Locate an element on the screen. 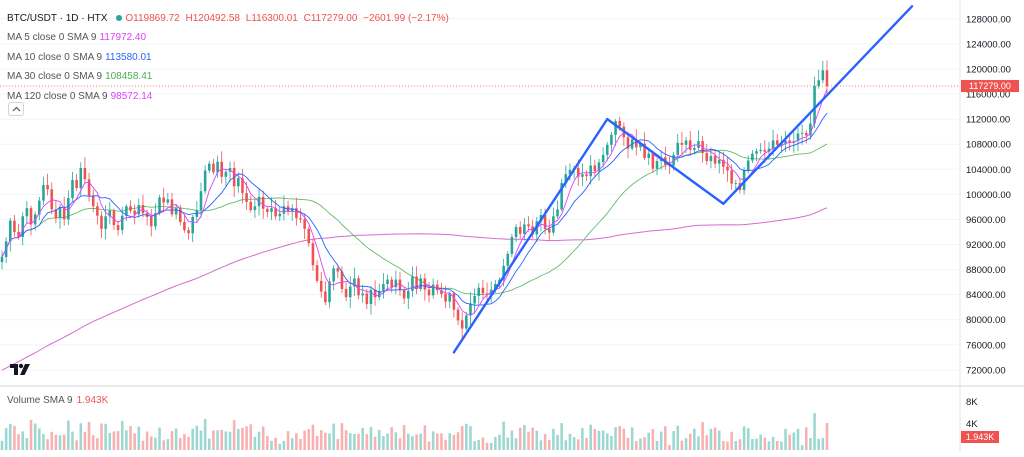 This screenshot has width=1024, height=457. last-price-label-bg is located at coordinates (990, 86).